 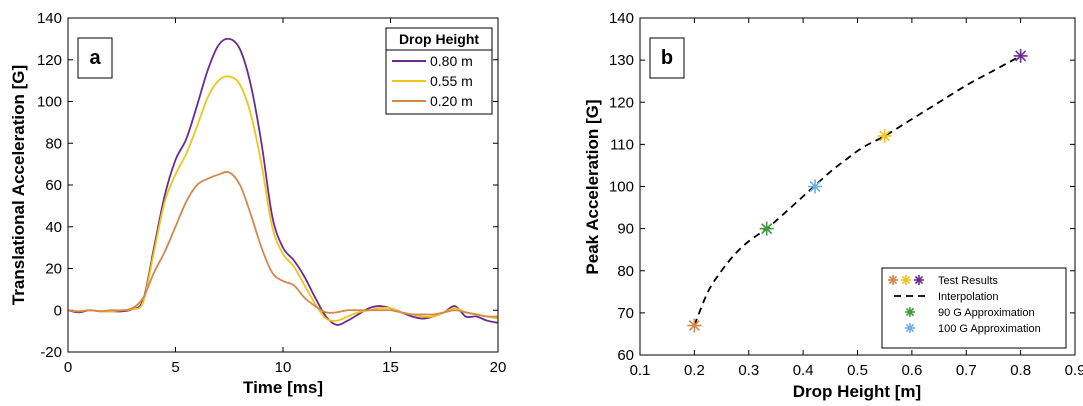 I want to click on panel-b-legend-box, so click(x=974, y=308).